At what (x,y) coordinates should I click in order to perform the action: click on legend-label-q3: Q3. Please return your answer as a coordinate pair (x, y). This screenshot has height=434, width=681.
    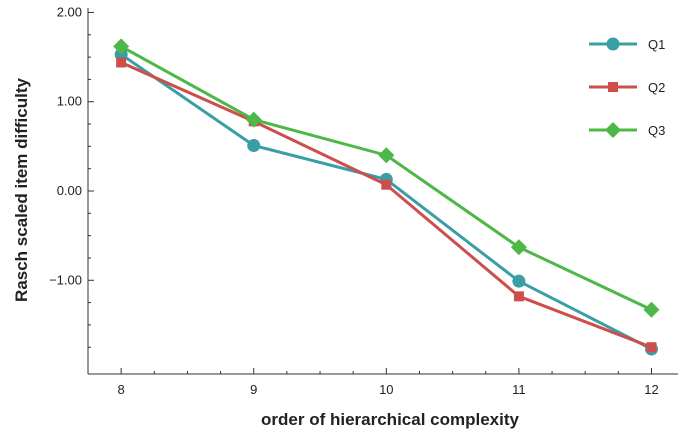
    Looking at the image, I should click on (656, 130).